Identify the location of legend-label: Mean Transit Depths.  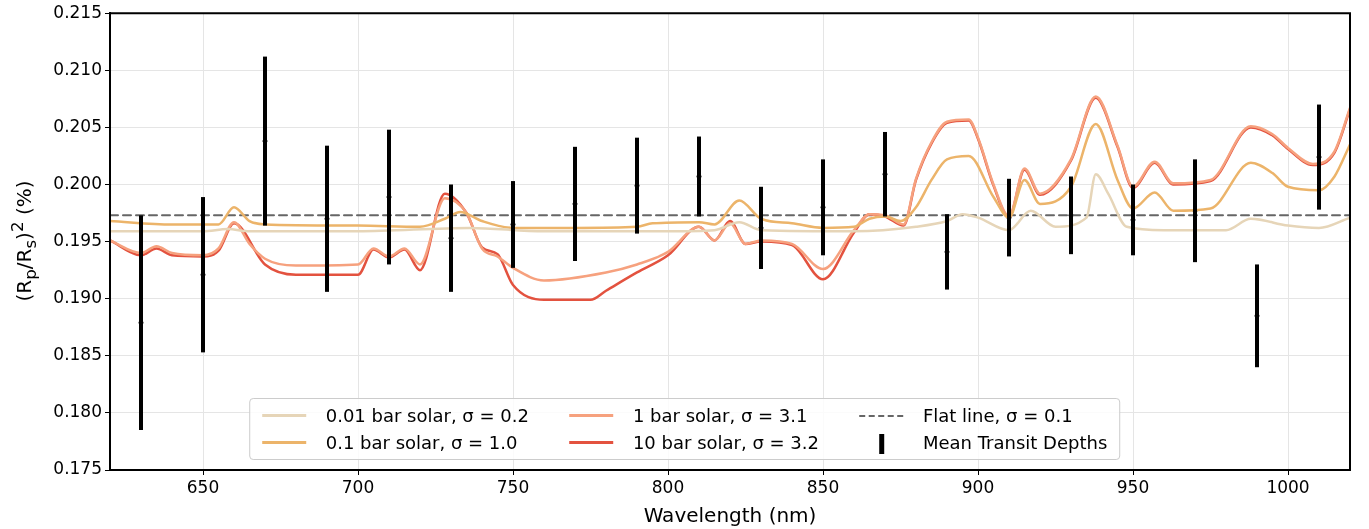
(1015, 442).